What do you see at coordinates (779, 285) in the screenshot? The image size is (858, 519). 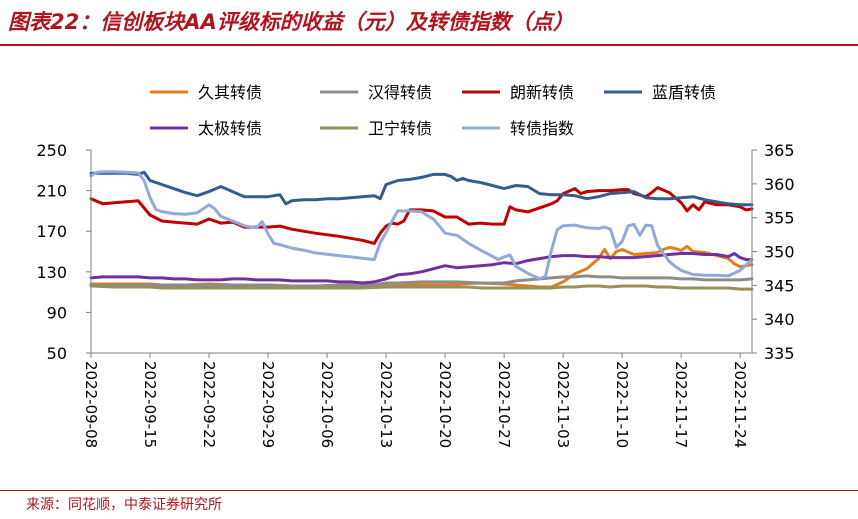 I see `right-tick-label: 345` at bounding box center [779, 285].